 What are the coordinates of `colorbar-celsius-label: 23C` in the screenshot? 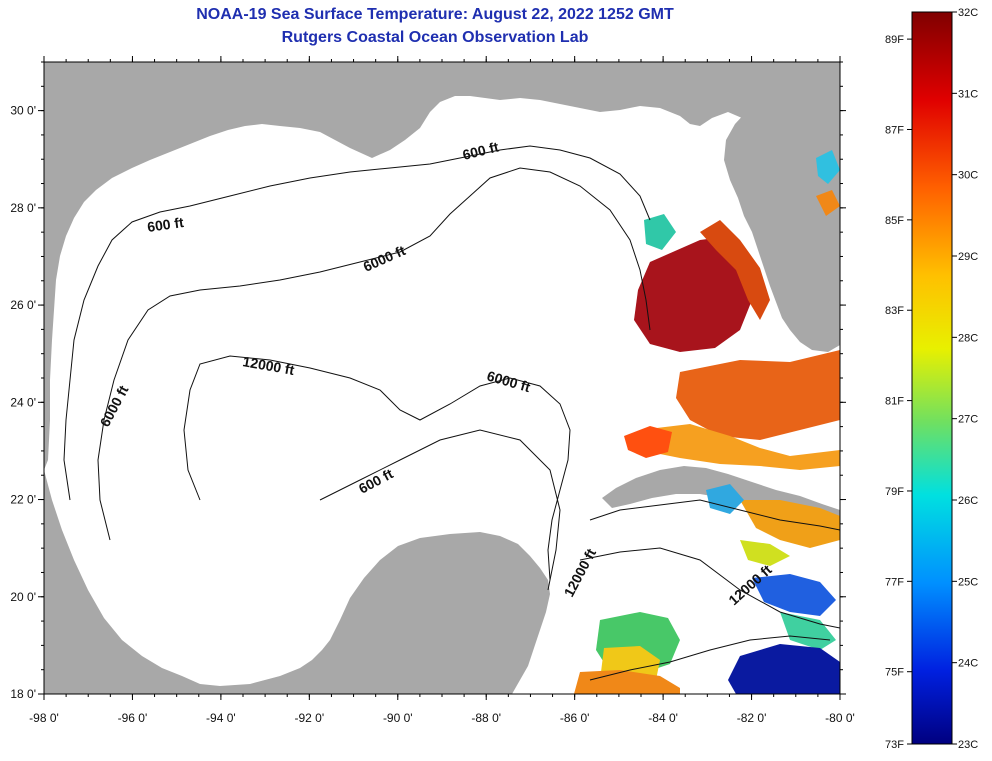 It's located at (968, 745).